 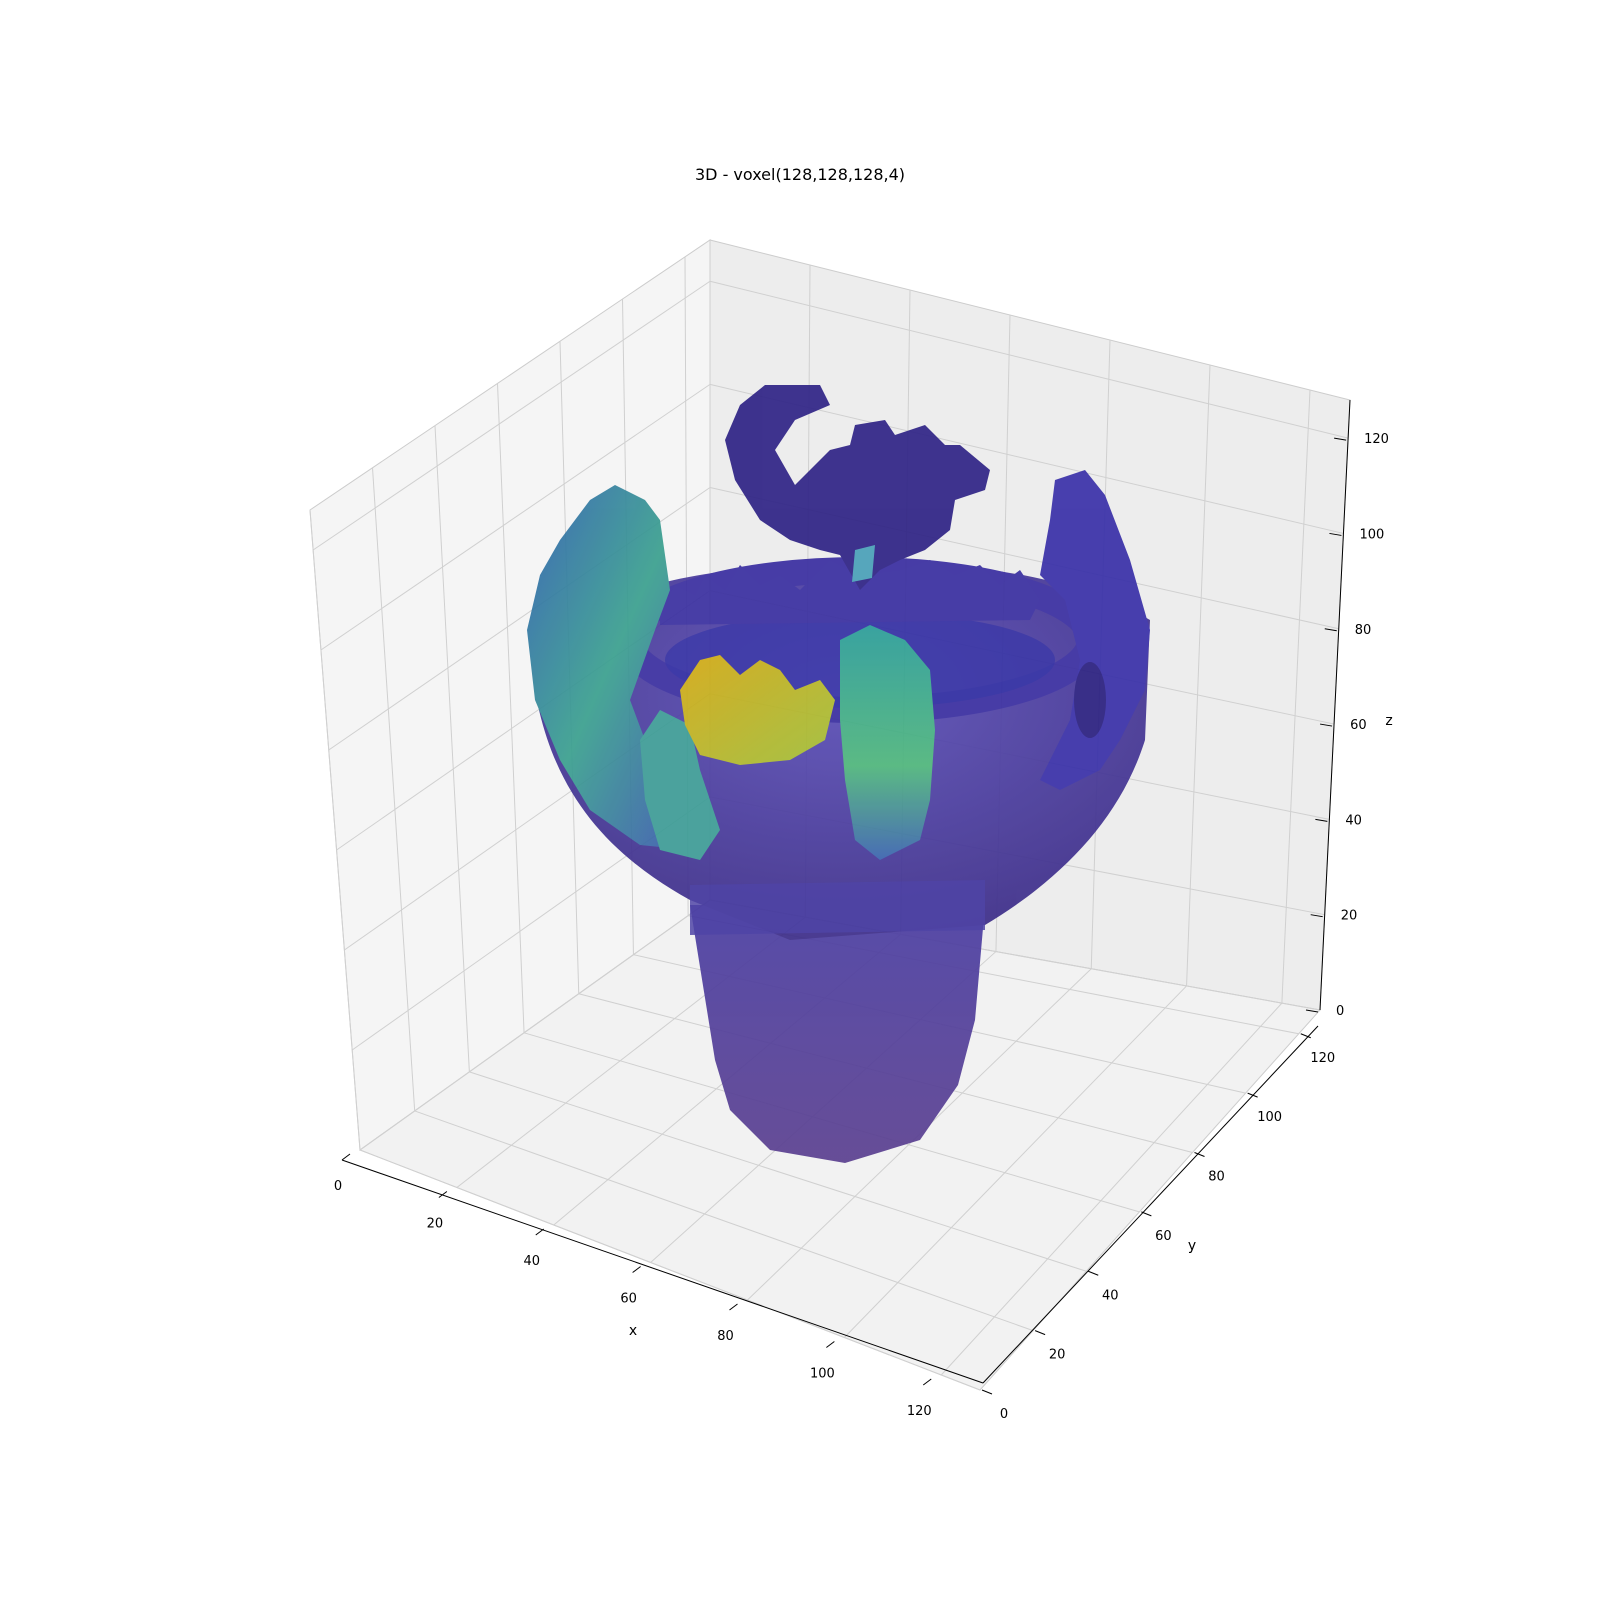 What do you see at coordinates (633, 1331) in the screenshot?
I see `x-axis-label: x` at bounding box center [633, 1331].